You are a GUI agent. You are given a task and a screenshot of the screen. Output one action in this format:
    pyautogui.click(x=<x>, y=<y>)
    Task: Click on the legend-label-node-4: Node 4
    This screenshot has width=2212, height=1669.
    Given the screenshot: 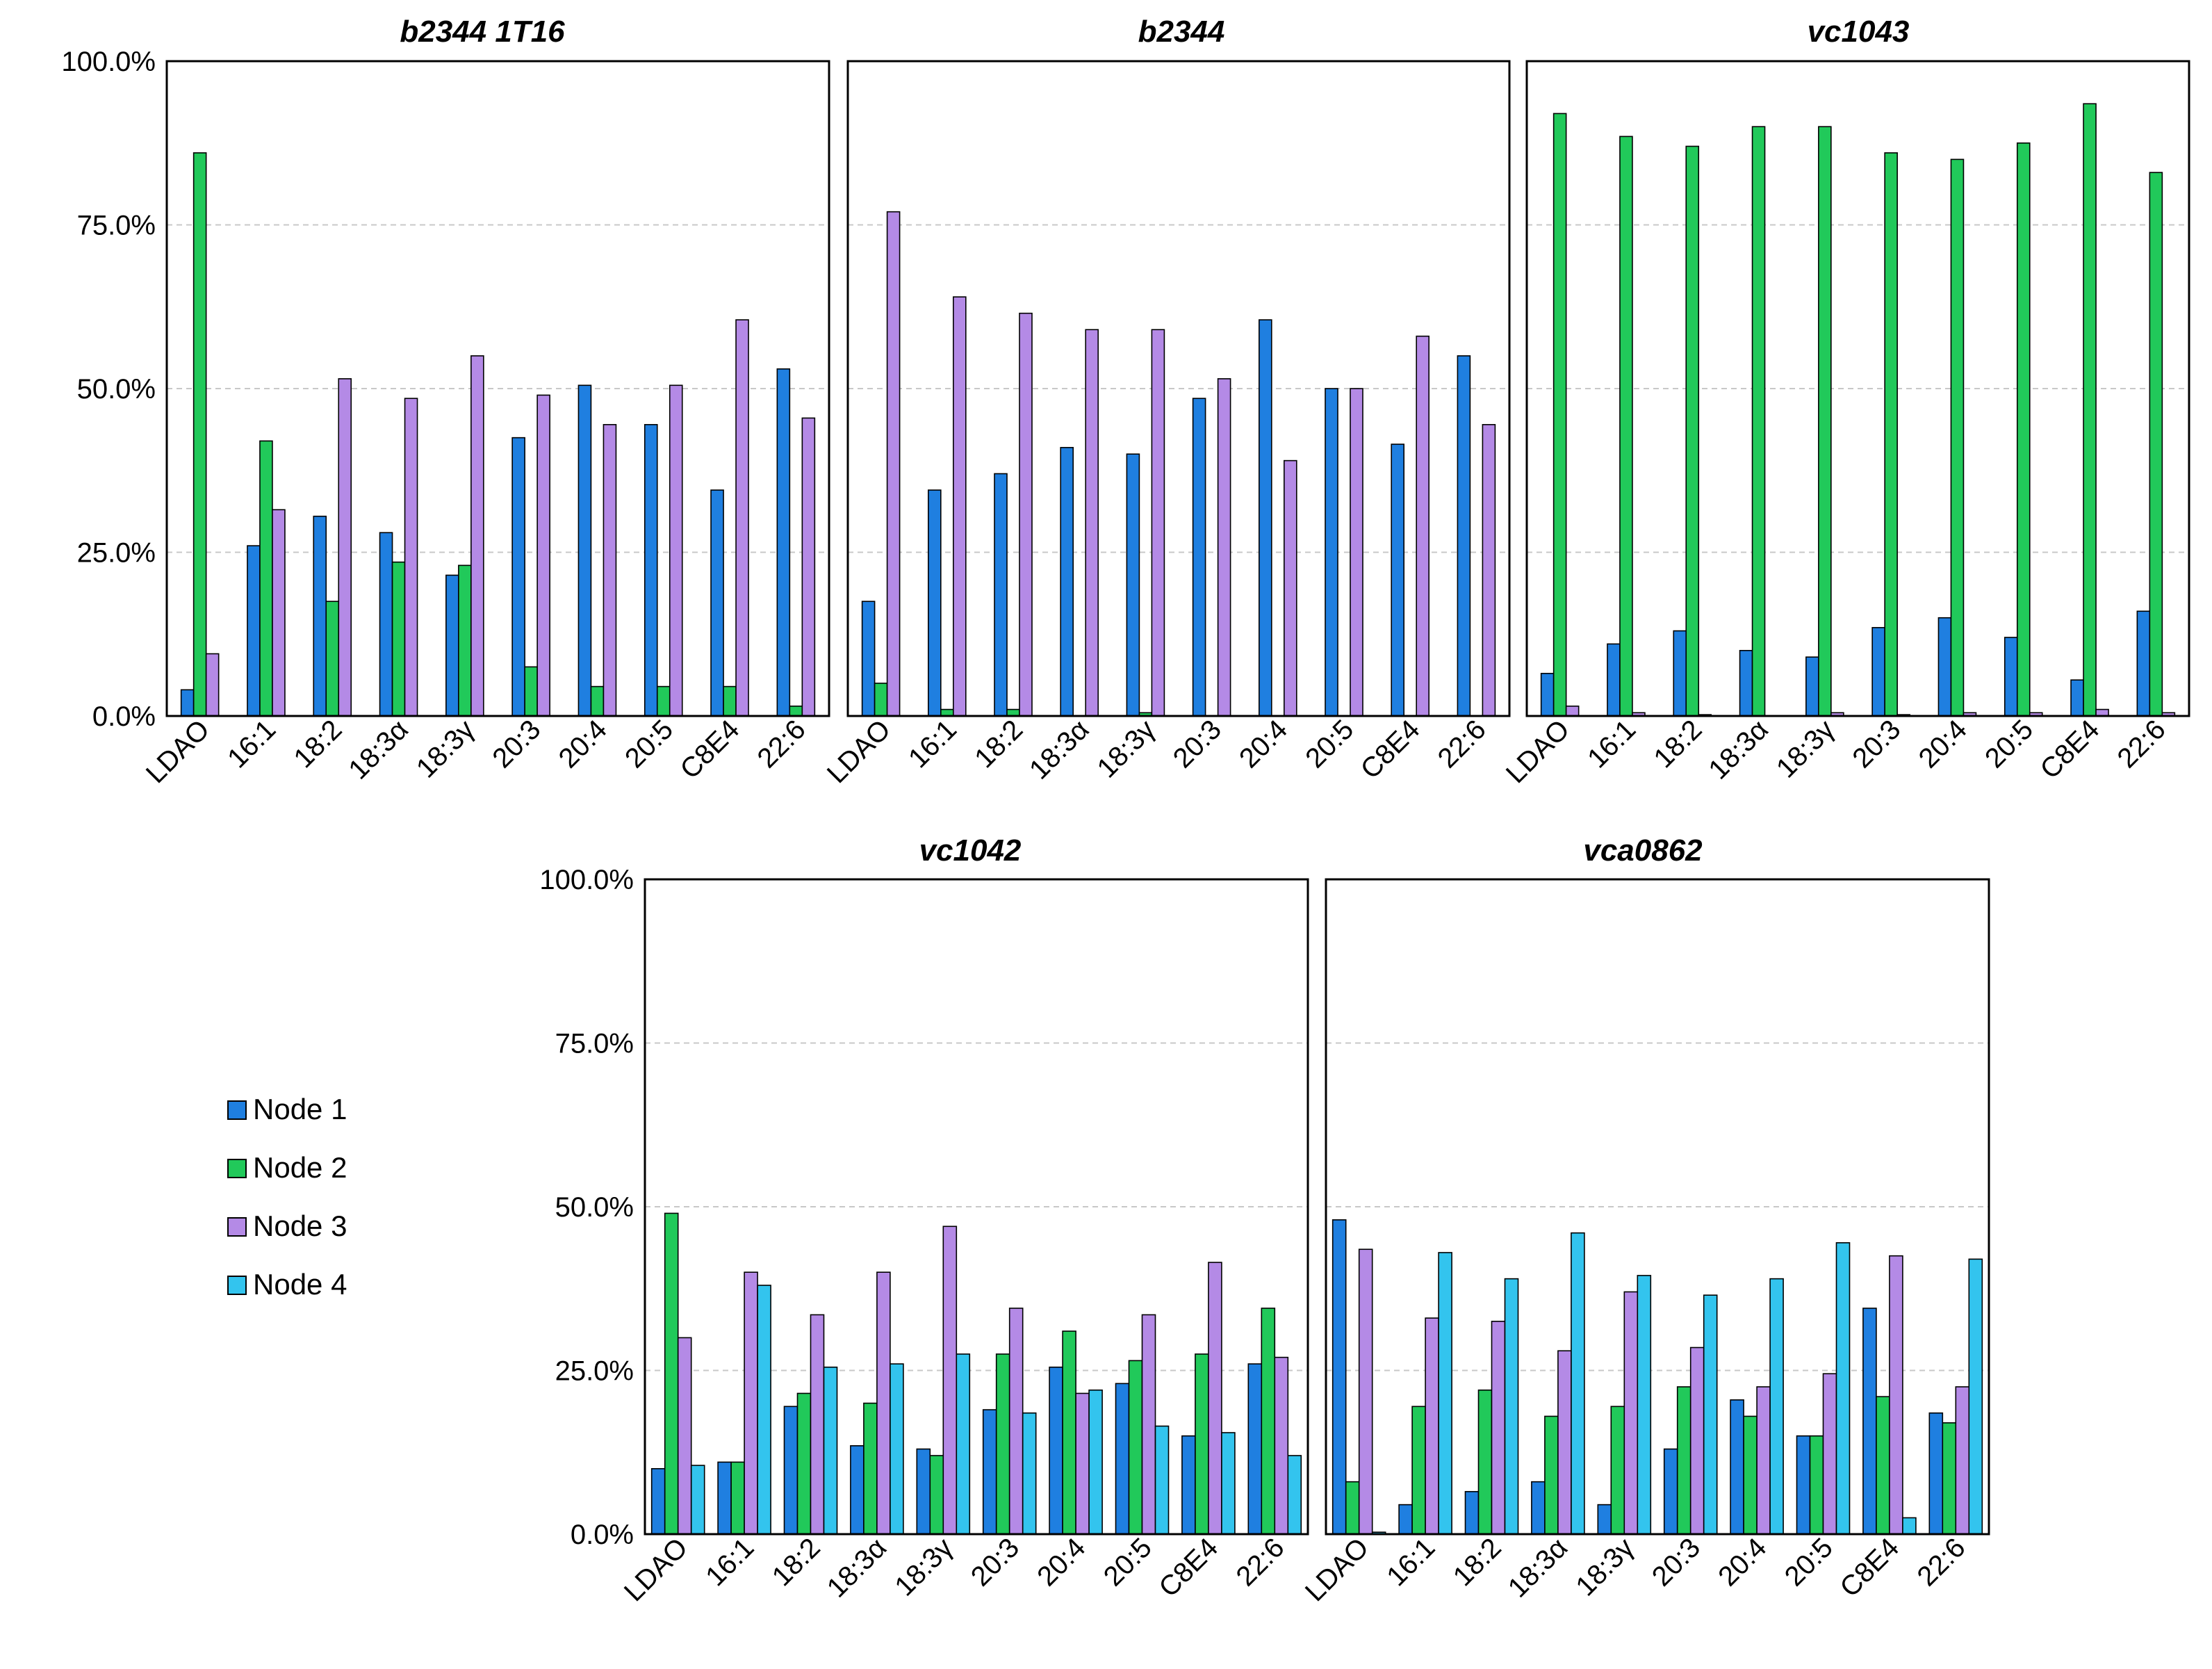 What is the action you would take?
    pyautogui.click(x=300, y=1284)
    